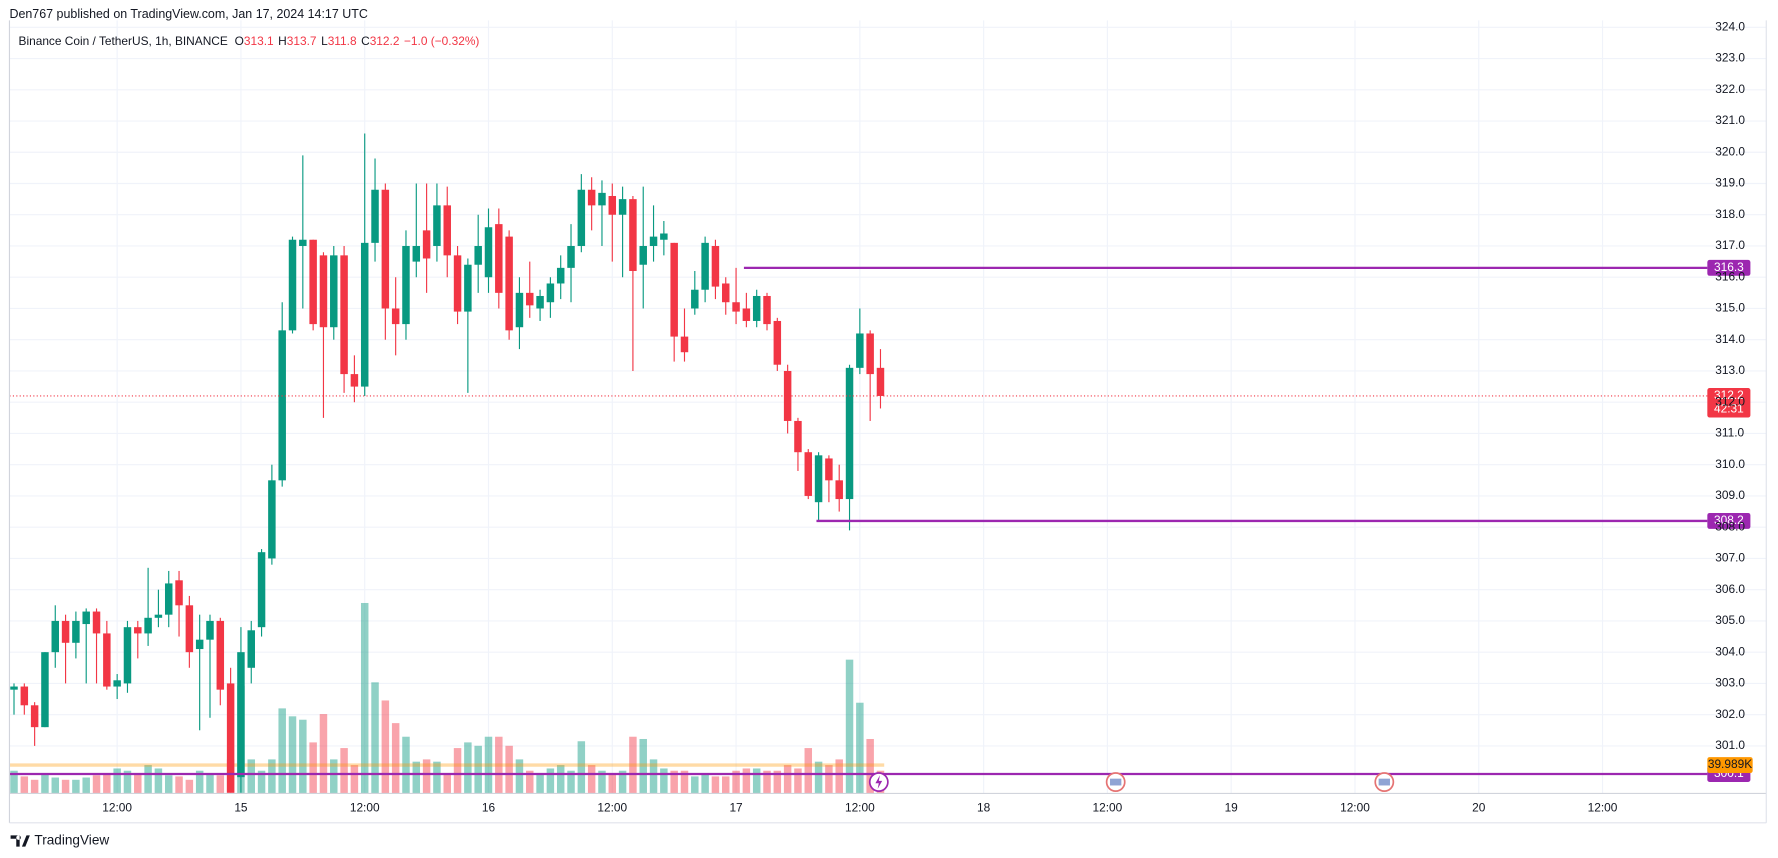  What do you see at coordinates (879, 782) in the screenshot?
I see `event-glyph` at bounding box center [879, 782].